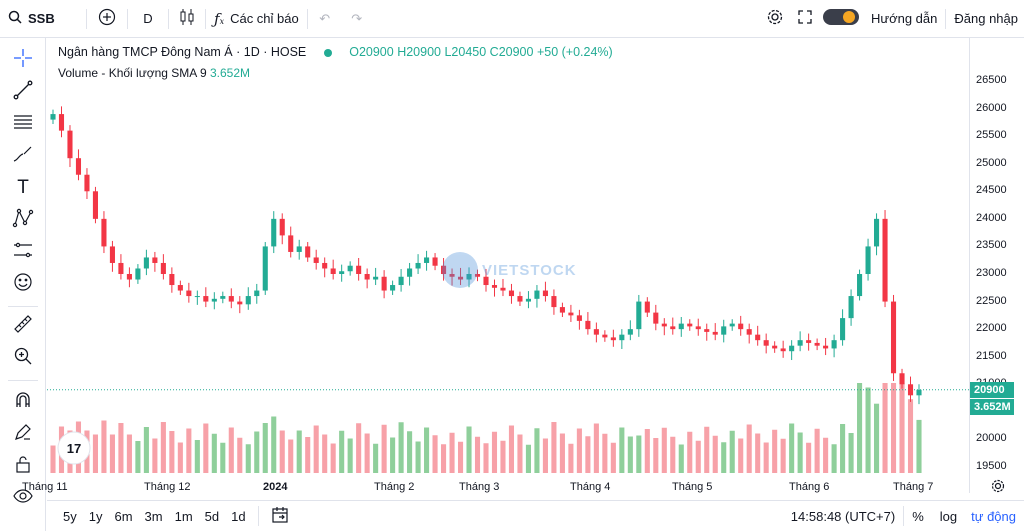  I want to click on lock-tool, so click(23, 466).